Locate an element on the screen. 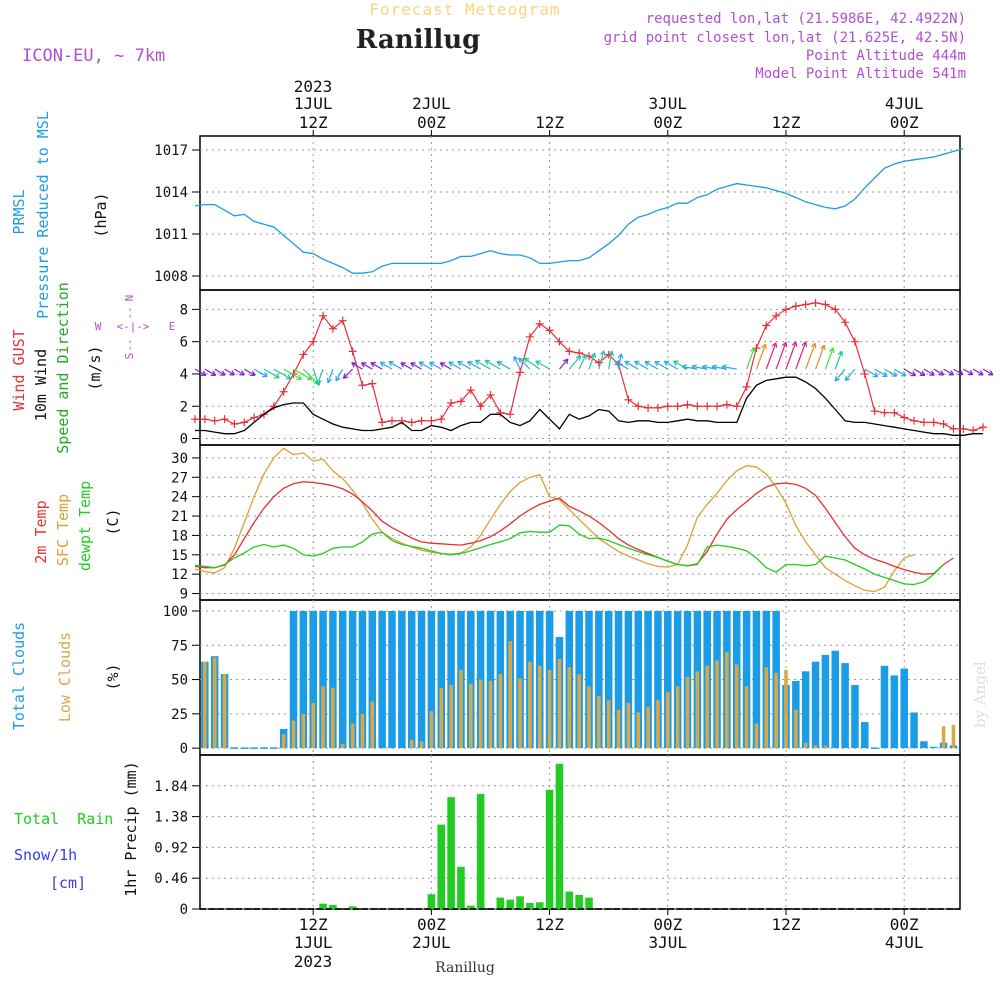 Image resolution: width=1000 pixels, height=1000 pixels. precip-tick-label: 0.46 is located at coordinates (171, 879).